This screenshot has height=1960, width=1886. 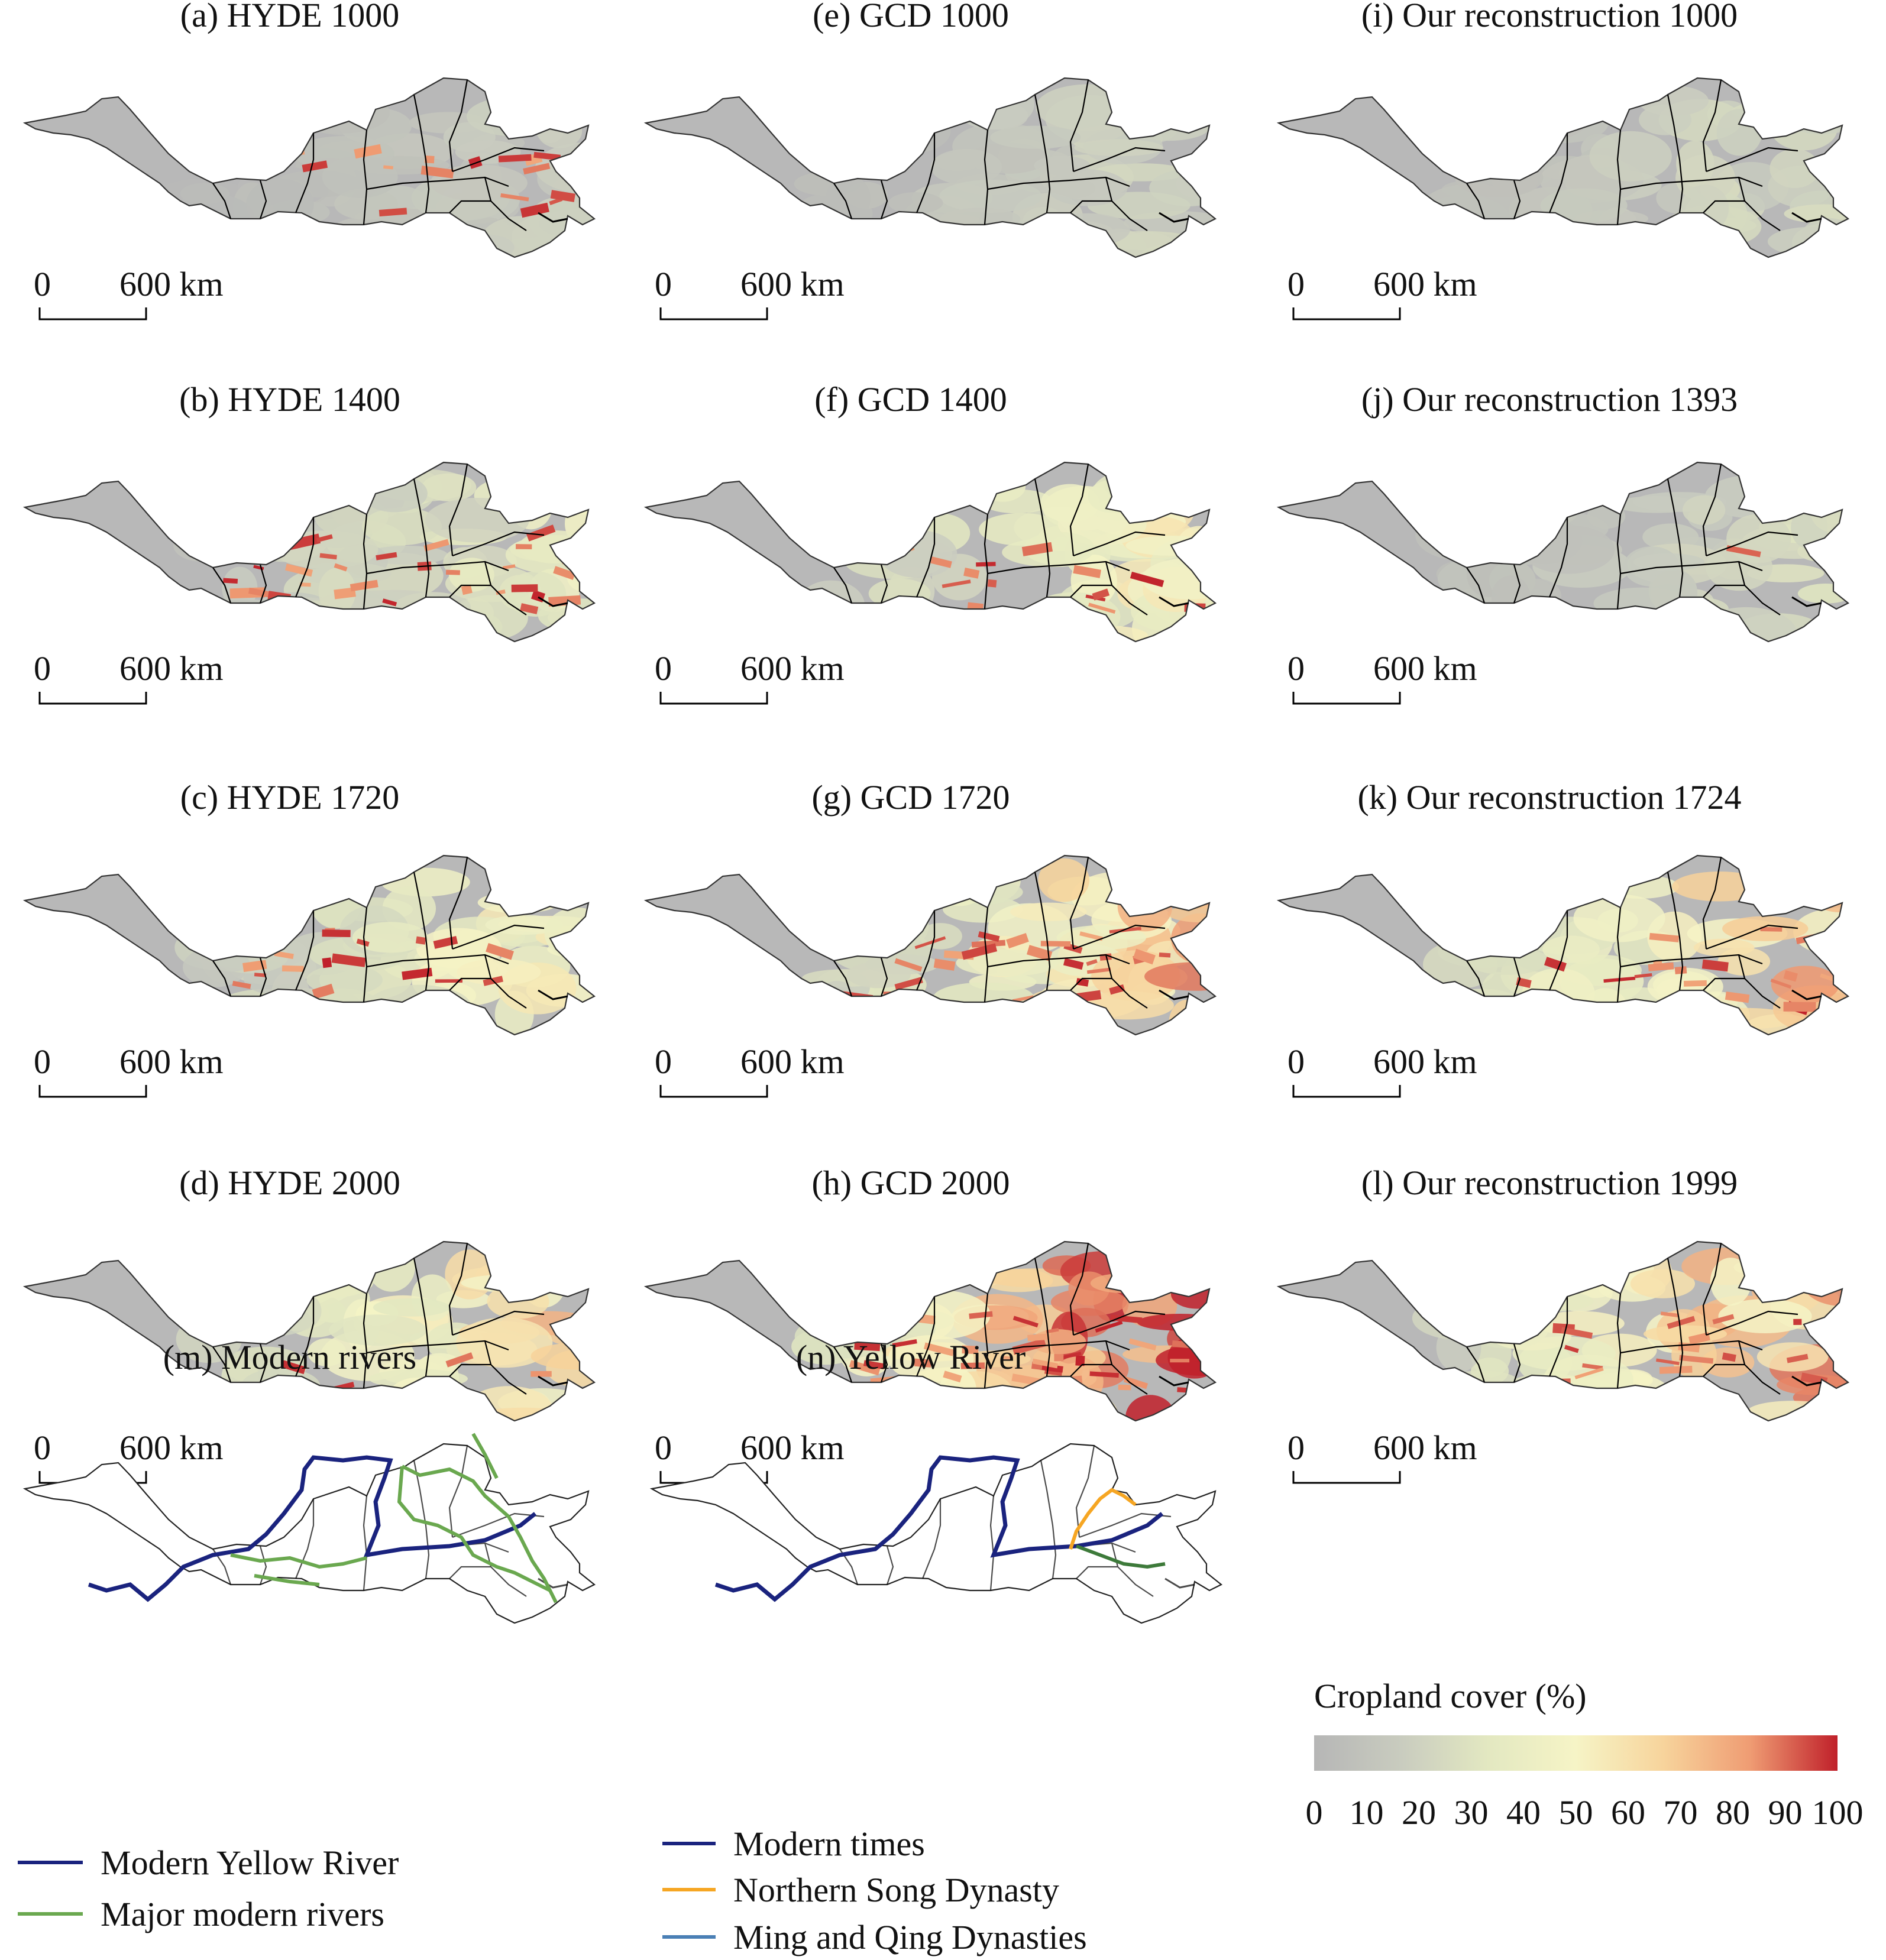 I want to click on map-panel: (g) GCD 1720 0 600 km, so click(x=931, y=938).